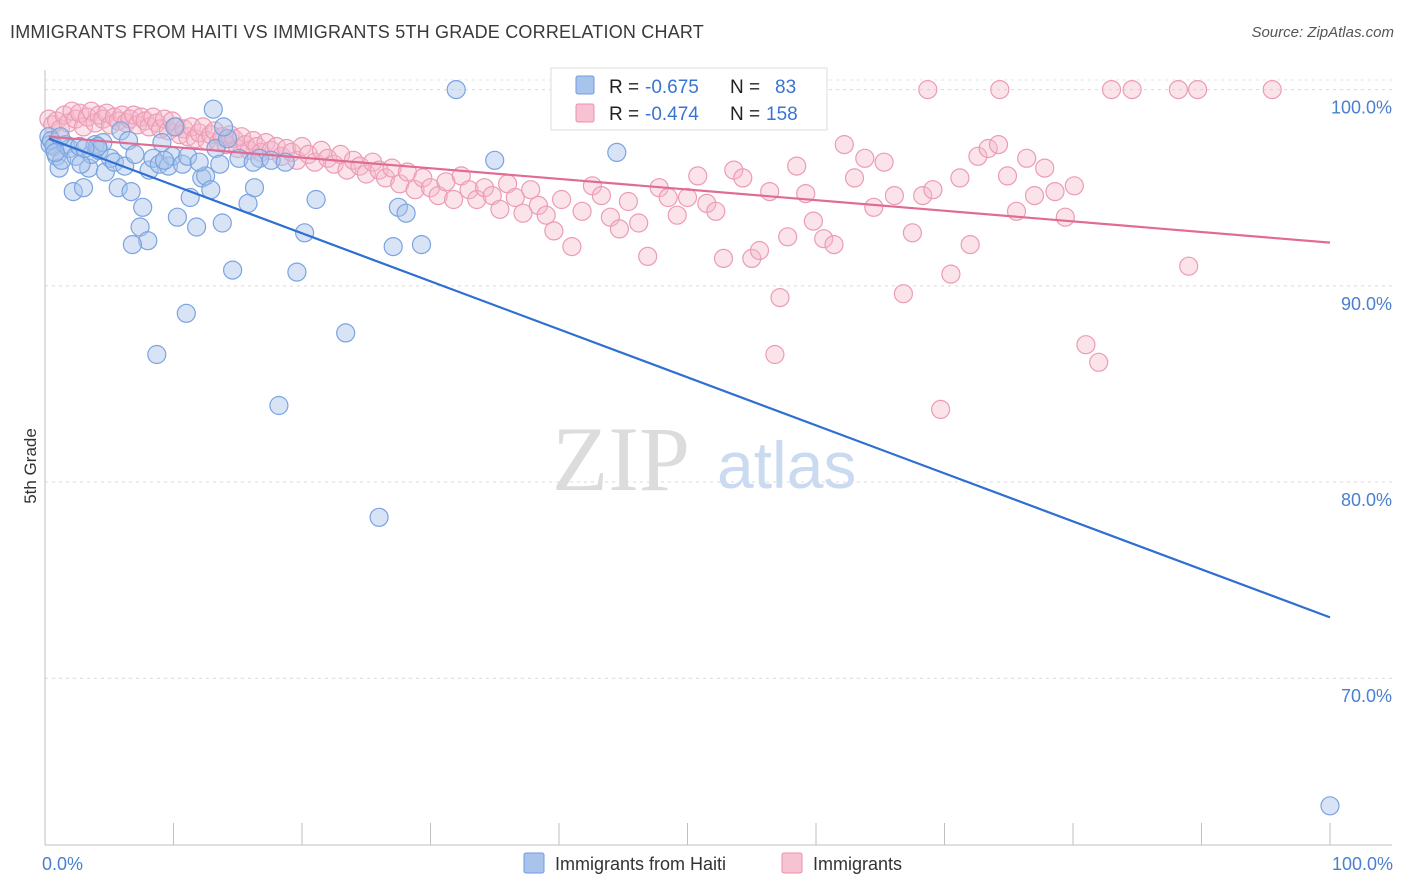  What do you see at coordinates (672, 114) in the screenshot?
I see `legend-r-value-immigrants: -0.474` at bounding box center [672, 114].